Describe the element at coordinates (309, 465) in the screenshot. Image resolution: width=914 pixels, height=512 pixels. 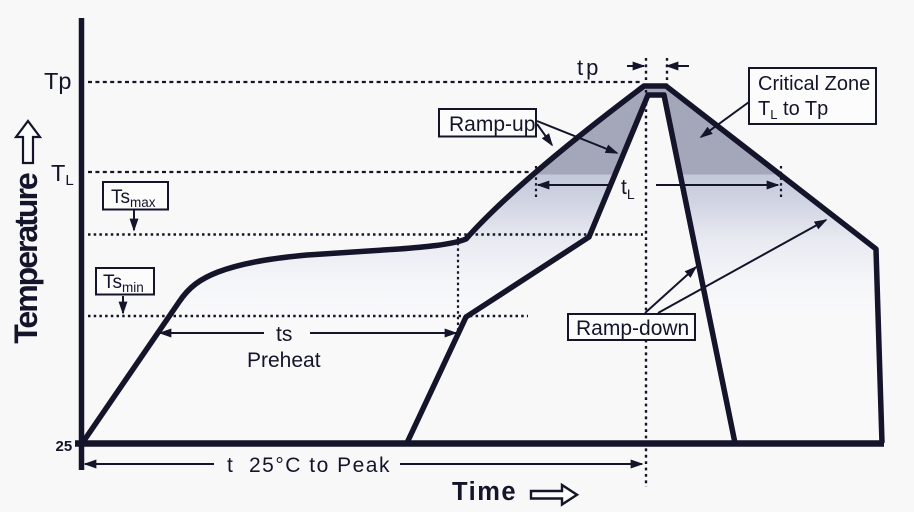
I see `svg-text: t 25°C to Peak` at that location.